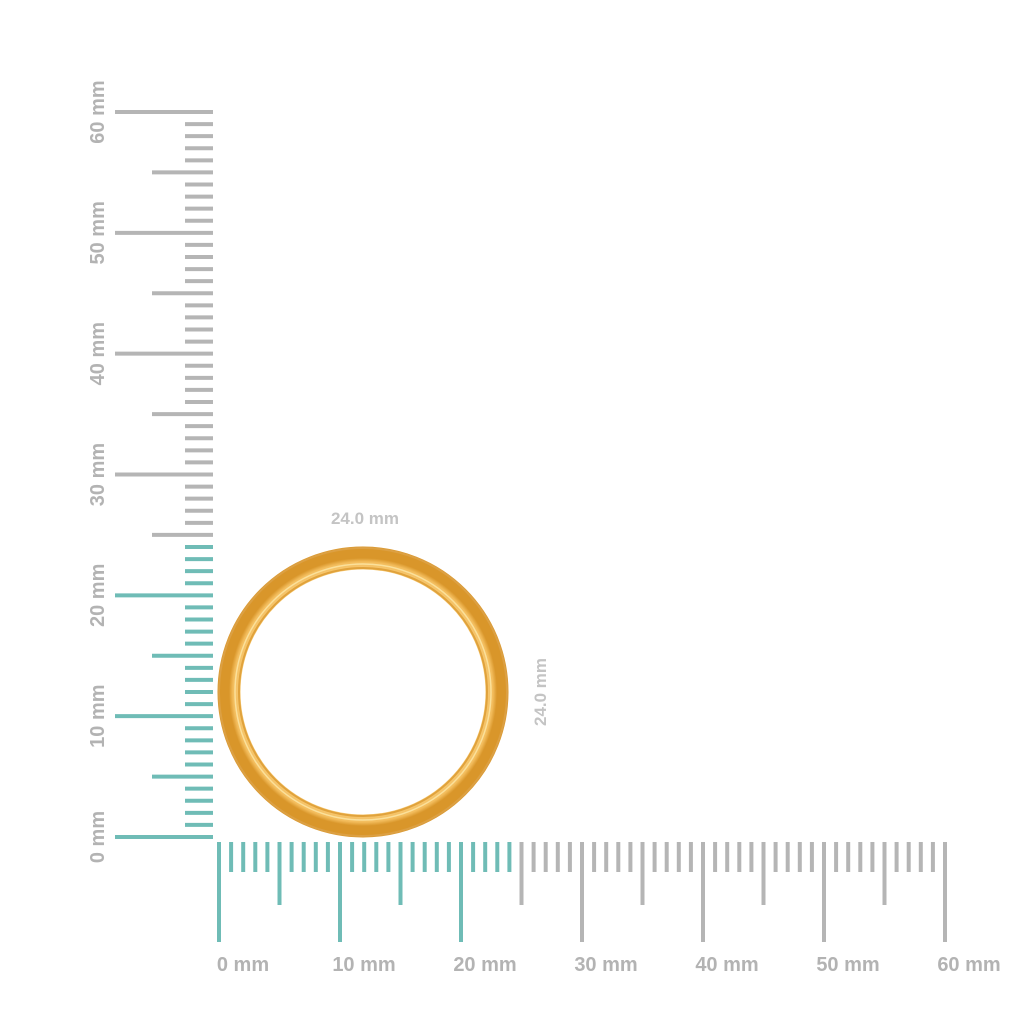 This screenshot has height=1024, width=1024. I want to click on ring-inner-edge, so click(363, 692).